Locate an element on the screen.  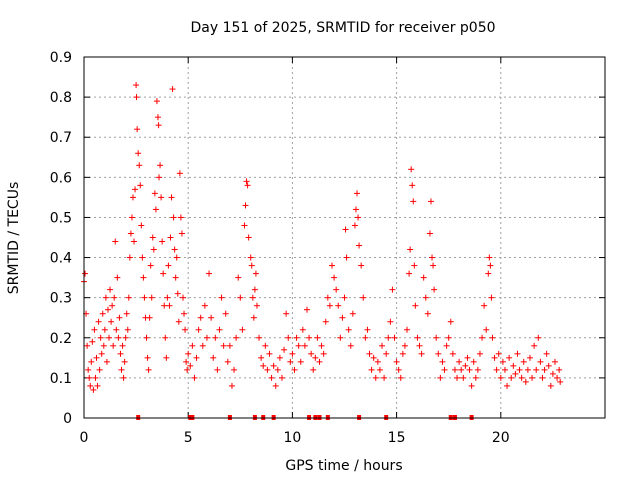
y-tick-label: 0.7 is located at coordinates (61, 138).